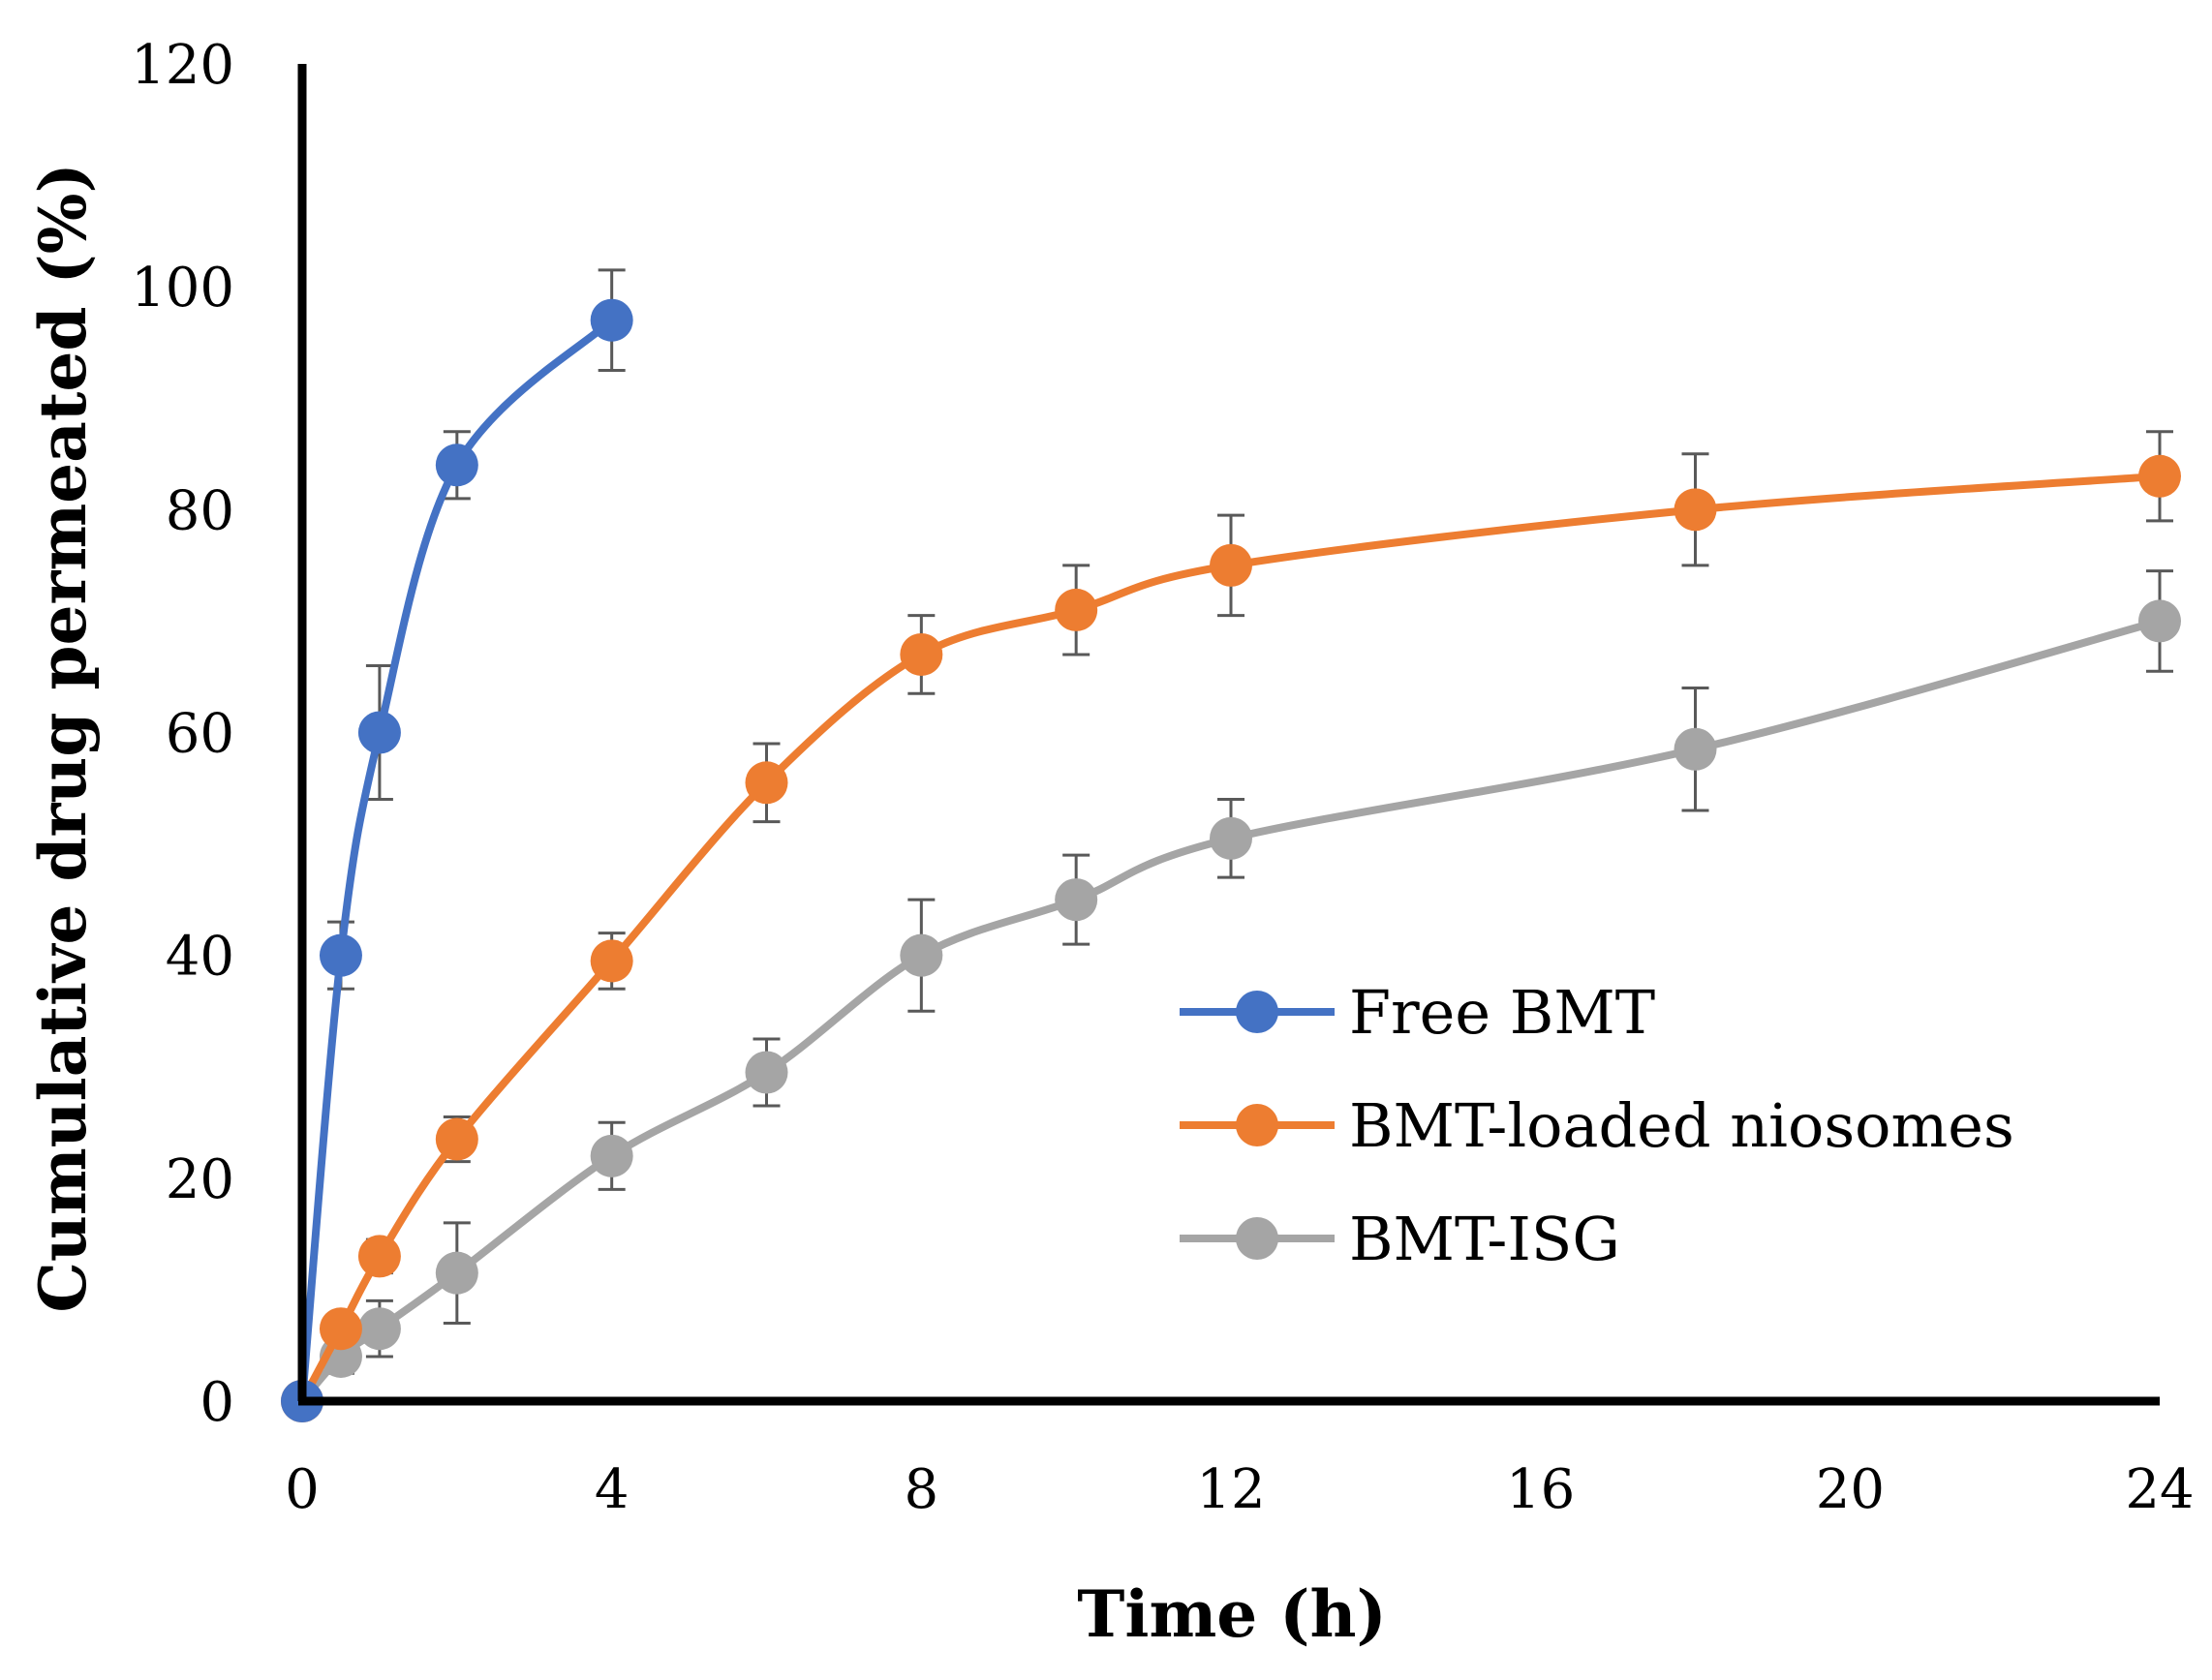  Describe the element at coordinates (922, 1490) in the screenshot. I see `x-tick-label: 8` at that location.